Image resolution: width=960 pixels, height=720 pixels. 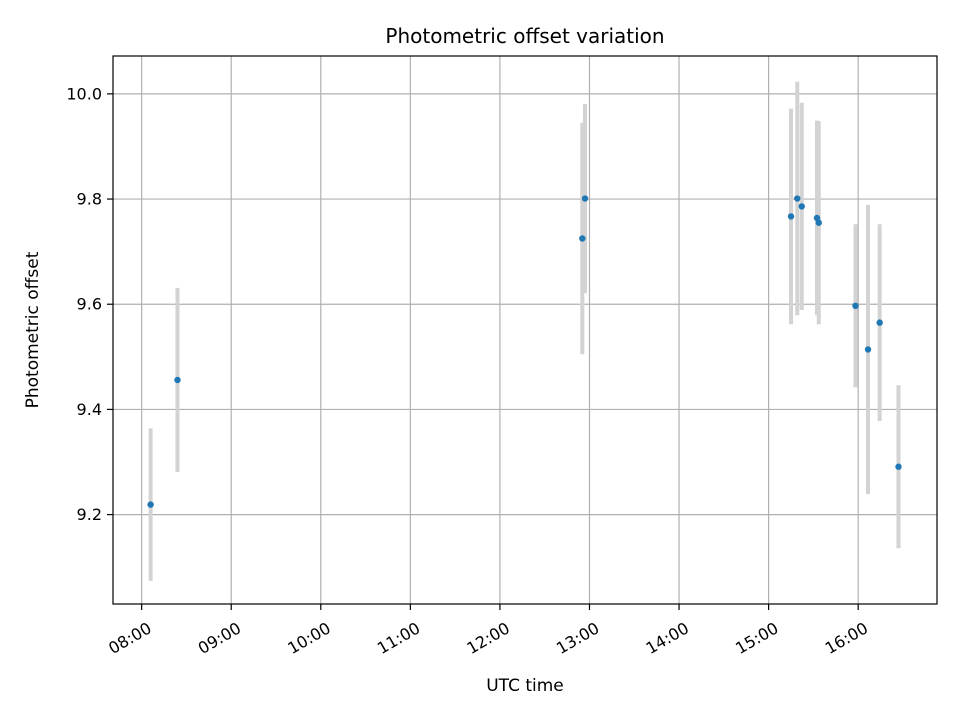 What do you see at coordinates (524, 36) in the screenshot?
I see `chart-title: Photometric offset variation` at bounding box center [524, 36].